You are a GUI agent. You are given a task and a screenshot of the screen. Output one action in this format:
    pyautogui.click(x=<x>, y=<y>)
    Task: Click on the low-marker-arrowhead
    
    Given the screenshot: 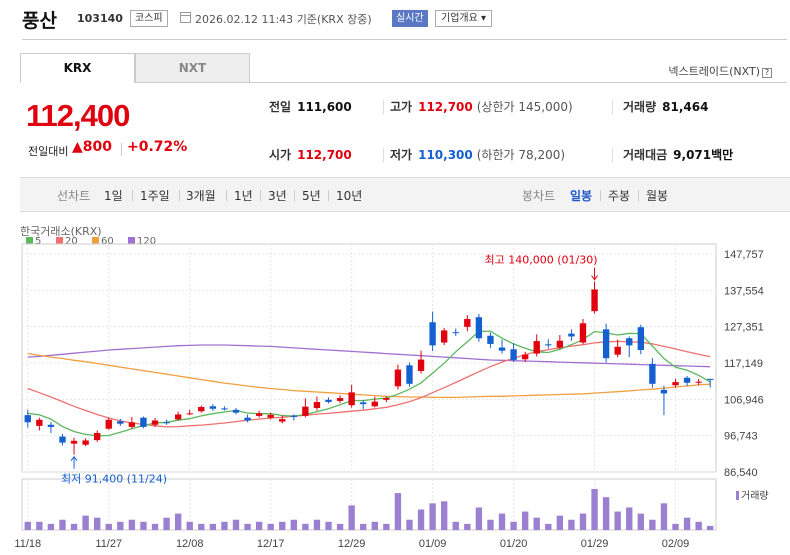 What is the action you would take?
    pyautogui.click(x=74, y=458)
    